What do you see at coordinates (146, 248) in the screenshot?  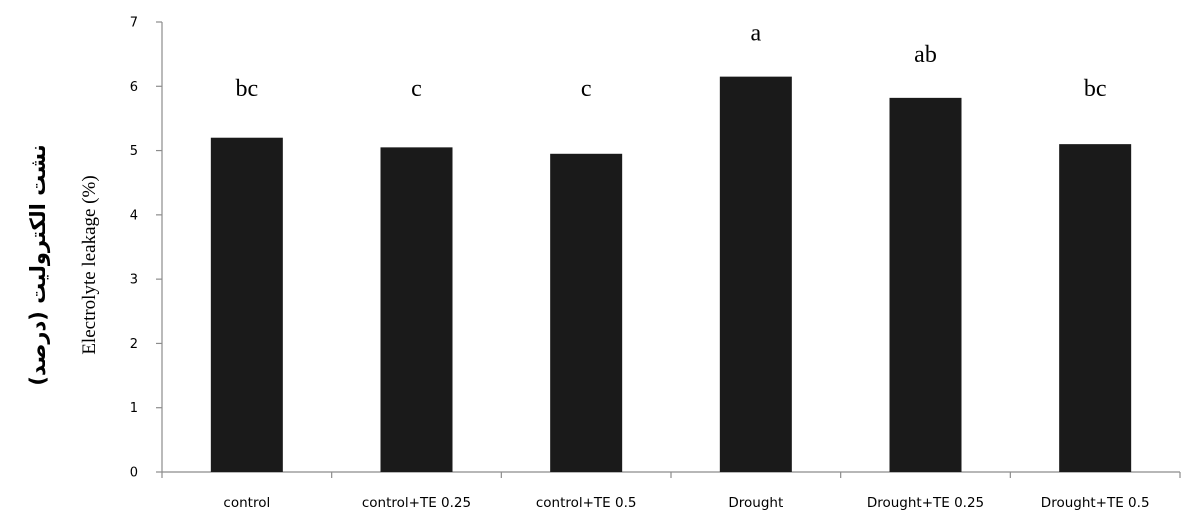 I see `y-axis-ticks: 0 1 2 3 4 5 6 7` at bounding box center [146, 248].